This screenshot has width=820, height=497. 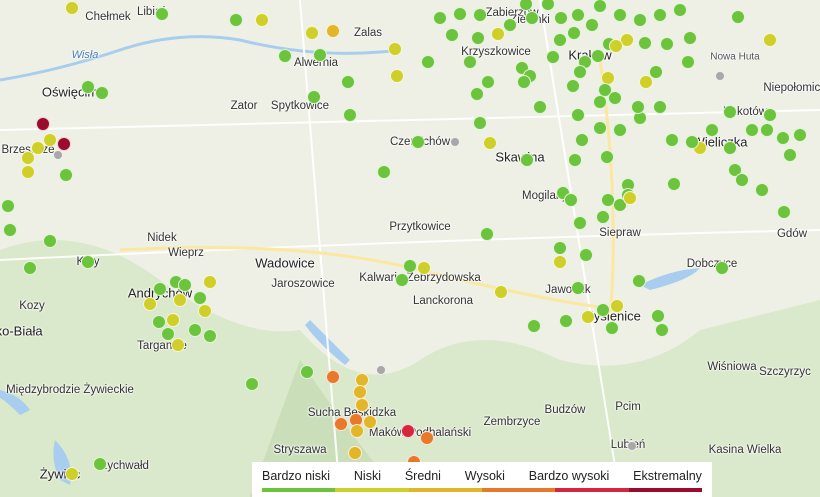 I want to click on station-marker-wysoki, so click(x=427, y=438).